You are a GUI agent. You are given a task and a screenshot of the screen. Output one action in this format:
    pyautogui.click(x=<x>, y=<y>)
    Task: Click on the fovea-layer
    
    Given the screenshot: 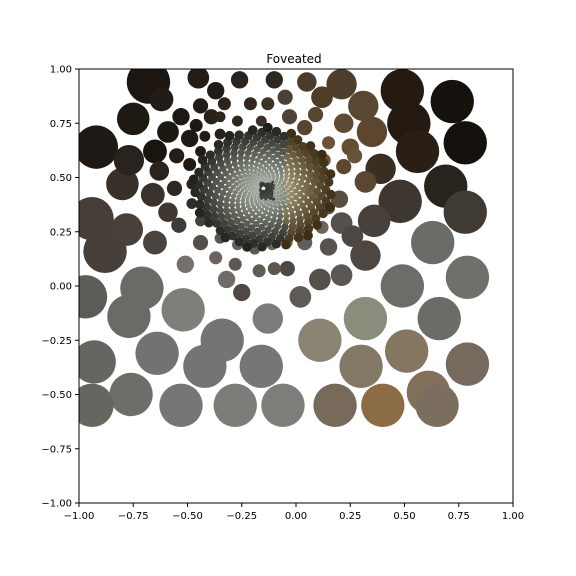 What is the action you would take?
    pyautogui.click(x=262, y=187)
    